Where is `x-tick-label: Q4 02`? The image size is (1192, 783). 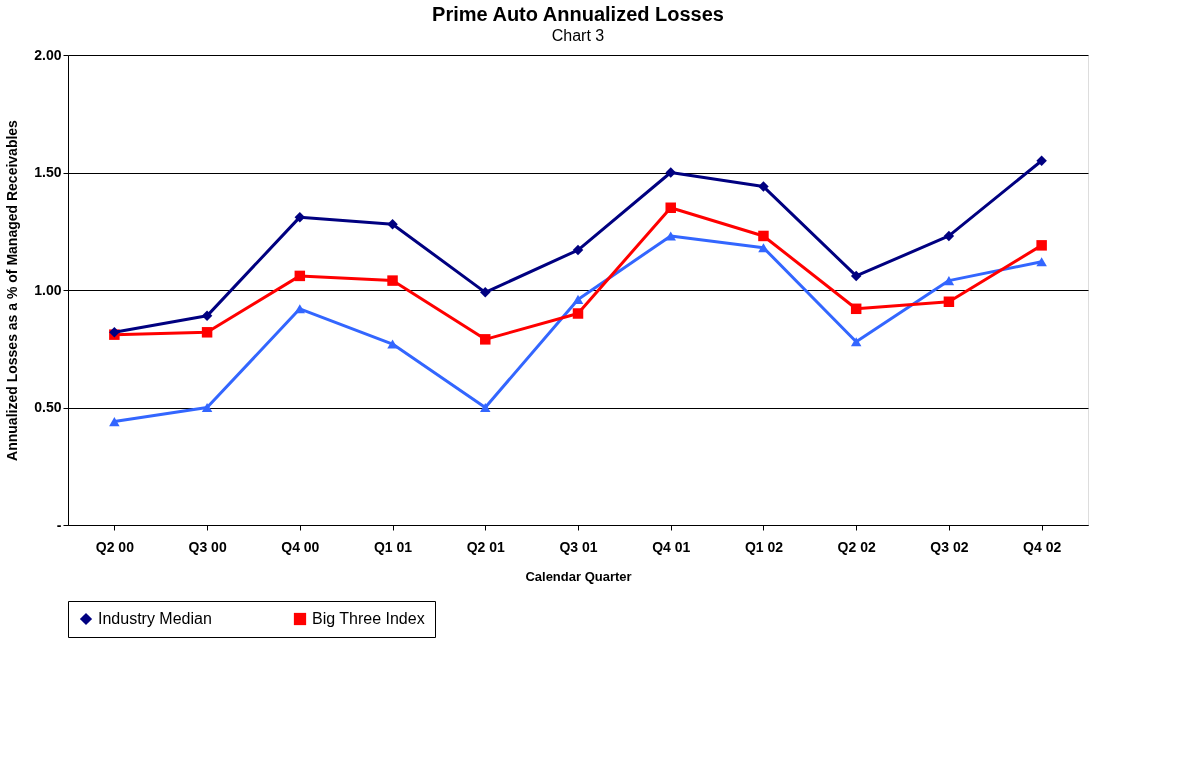 x-tick-label: Q4 02 is located at coordinates (1042, 546).